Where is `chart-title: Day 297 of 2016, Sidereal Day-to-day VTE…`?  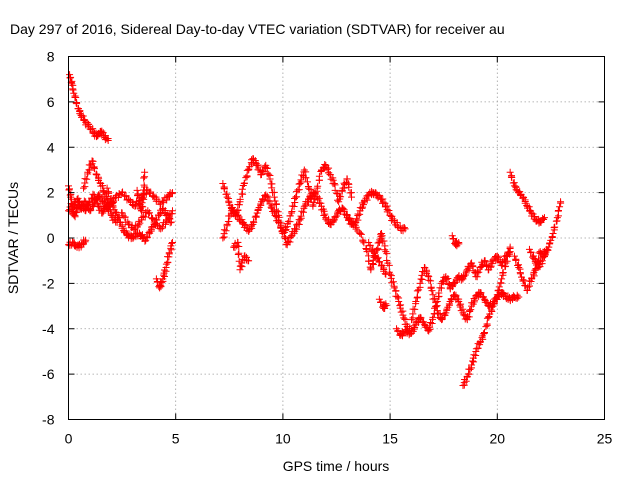
chart-title: Day 297 of 2016, Sidereal Day-to-day VTE… is located at coordinates (257, 29).